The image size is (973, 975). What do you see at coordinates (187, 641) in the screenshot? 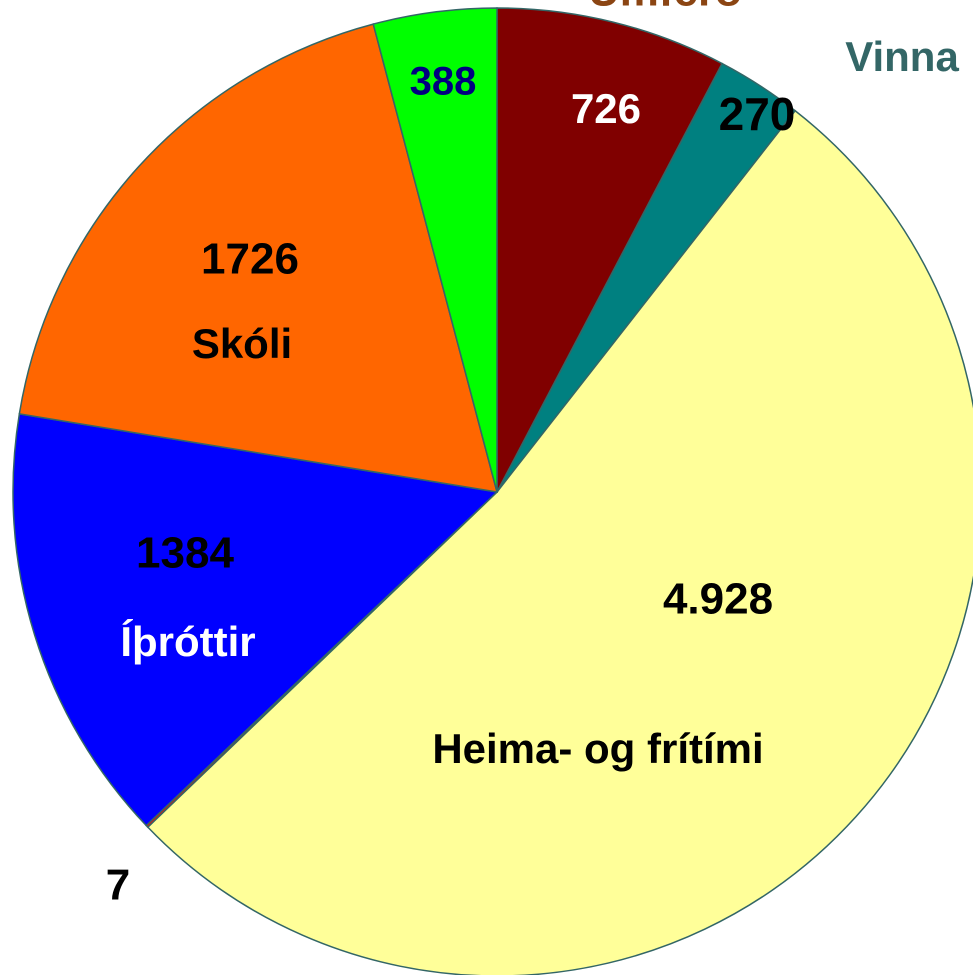
I see `slice-label: Íþróttir` at bounding box center [187, 641].